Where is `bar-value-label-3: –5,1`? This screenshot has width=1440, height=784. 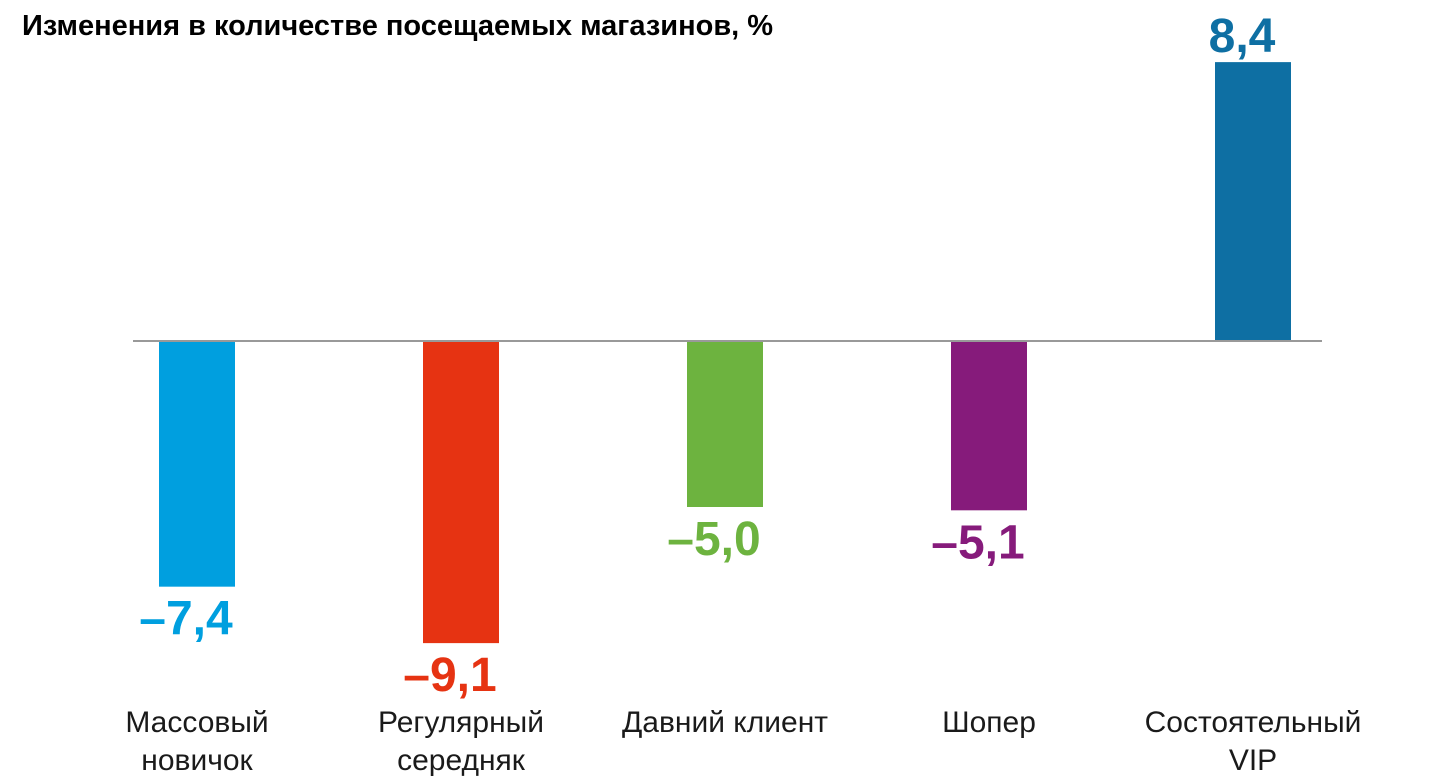 bar-value-label-3: –5,1 is located at coordinates (977, 542).